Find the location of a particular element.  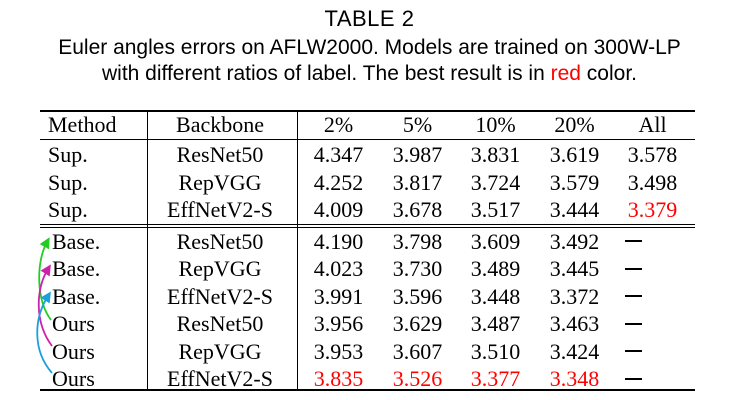

header-method: Method is located at coordinates (82, 124).